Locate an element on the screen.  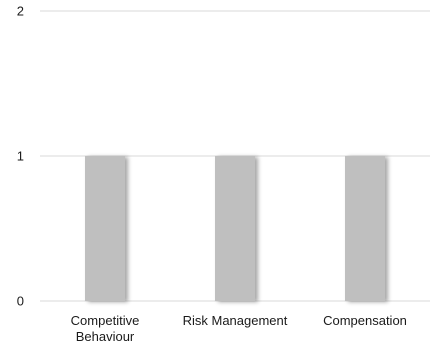
x-category-label-2-line-0: Compensation is located at coordinates (365, 320).